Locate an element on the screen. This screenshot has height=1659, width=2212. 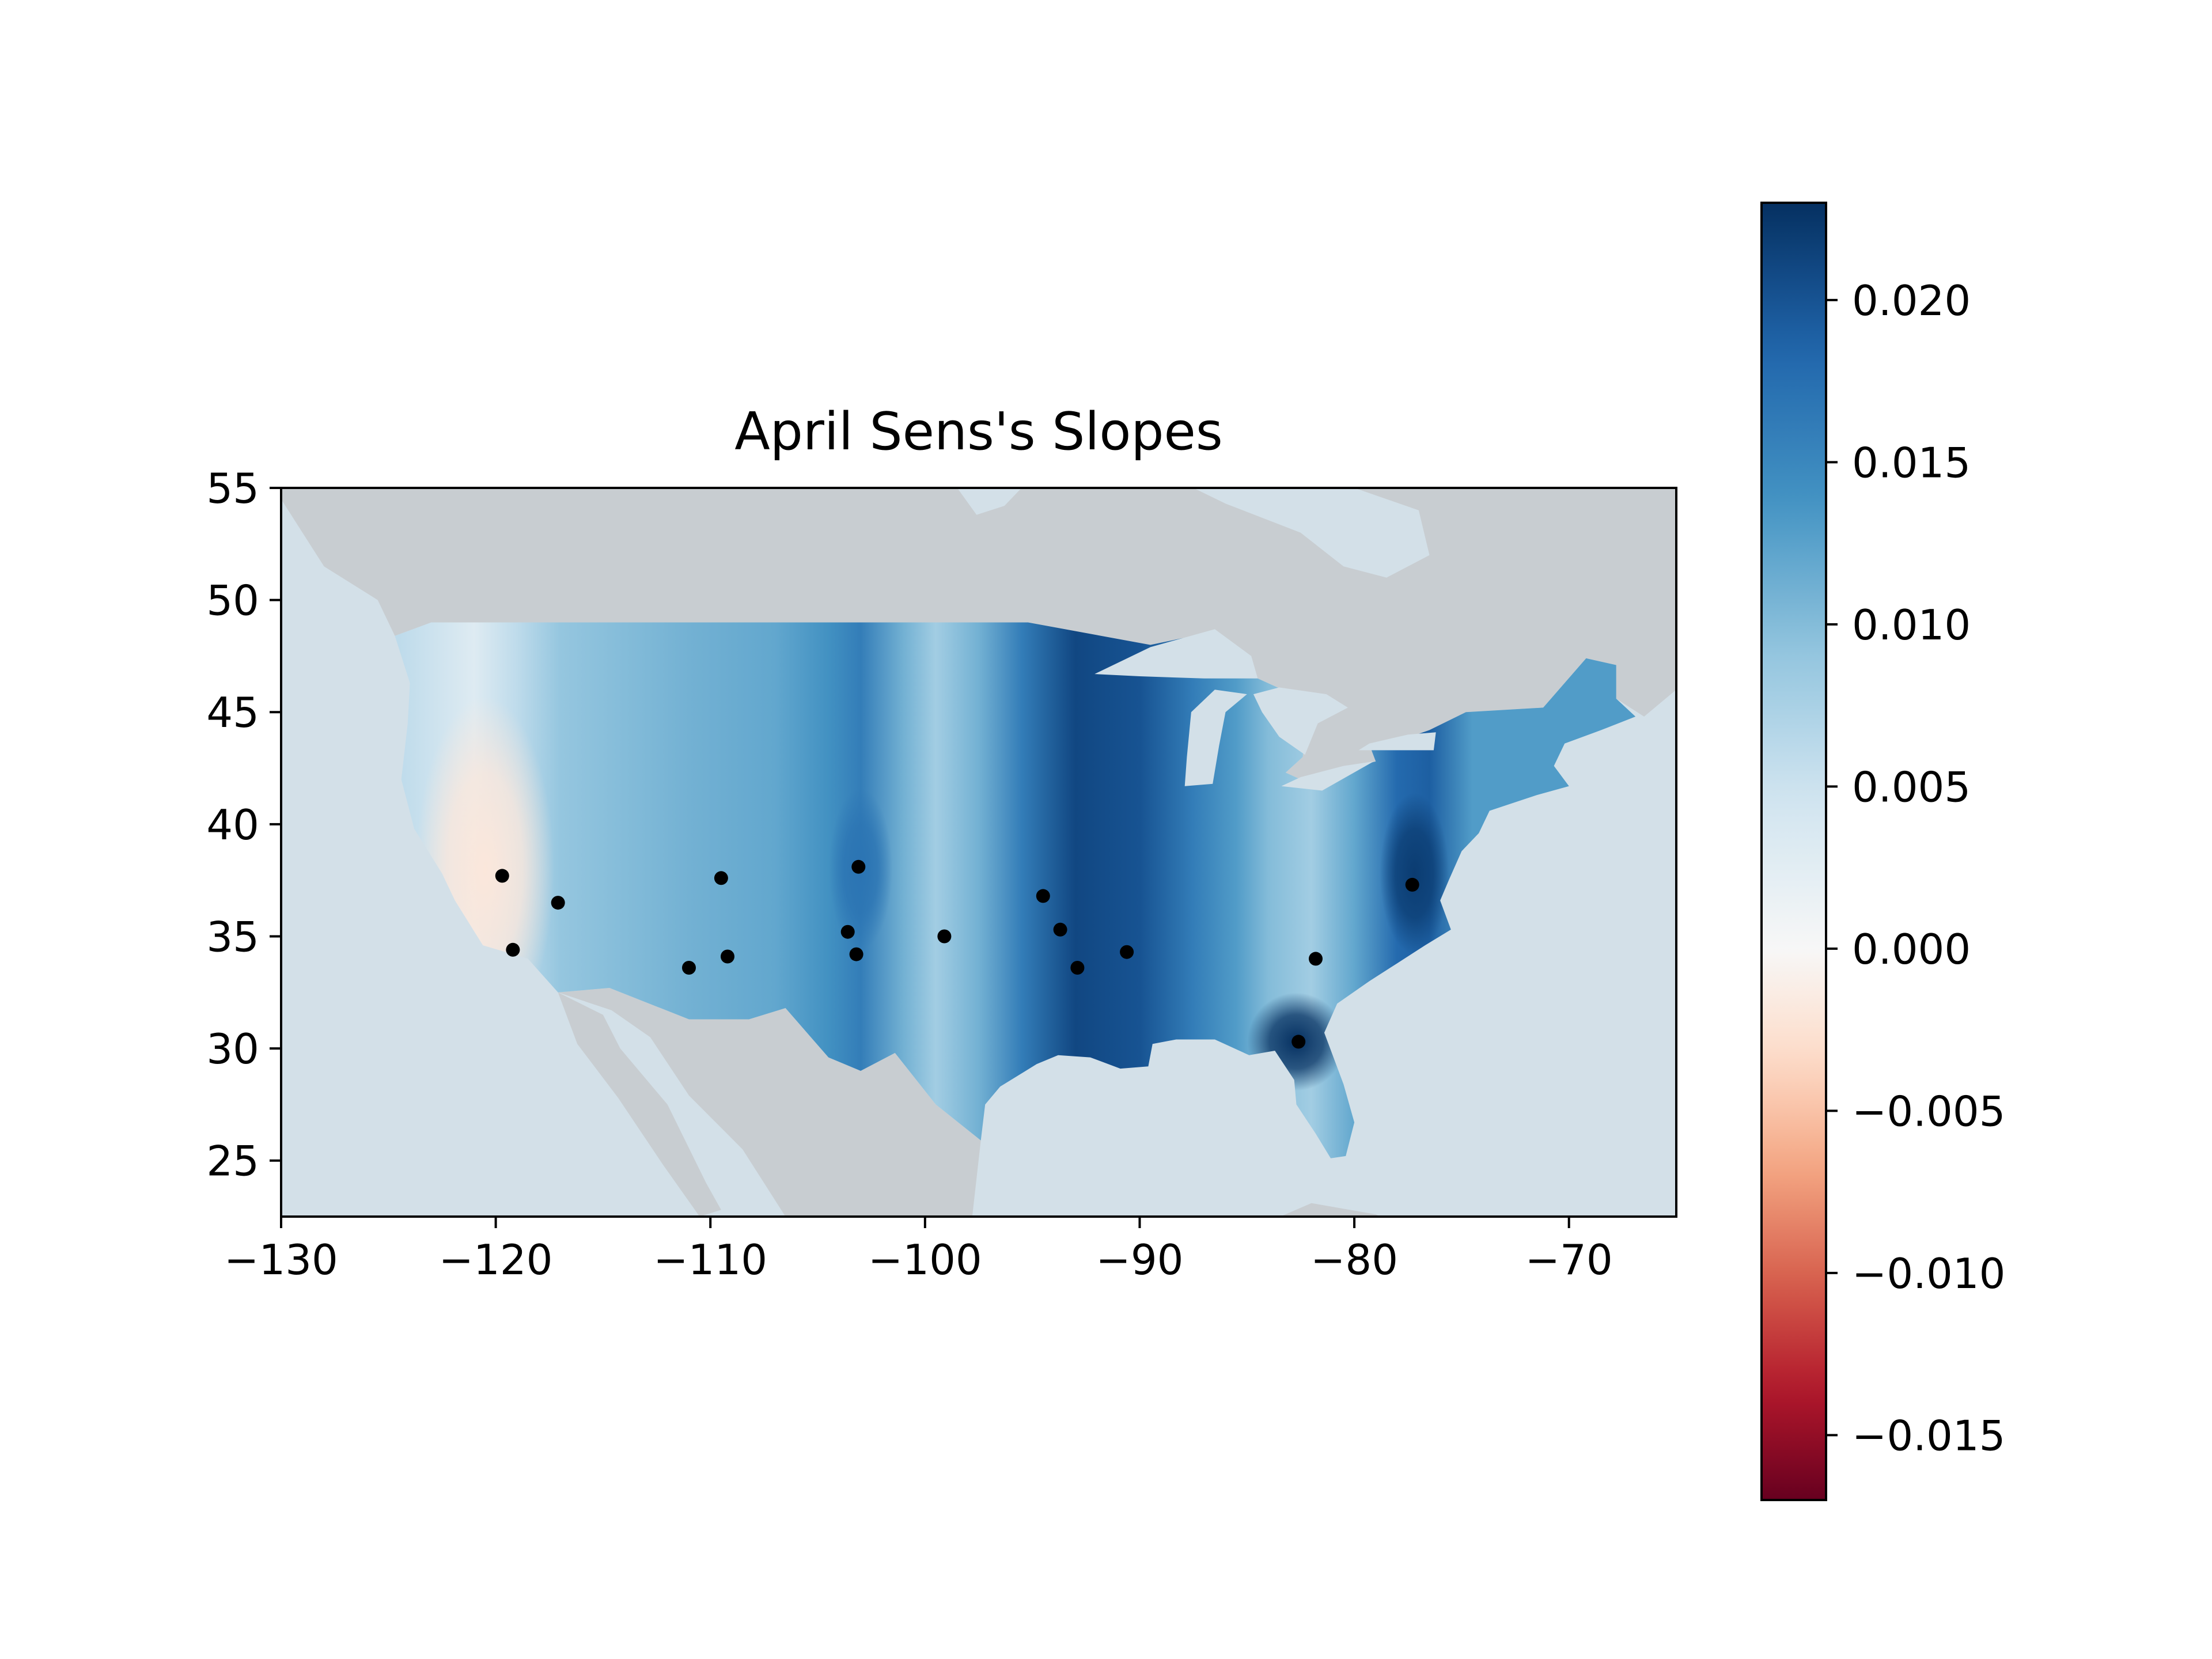
field-hotspot is located at coordinates (1414, 874).